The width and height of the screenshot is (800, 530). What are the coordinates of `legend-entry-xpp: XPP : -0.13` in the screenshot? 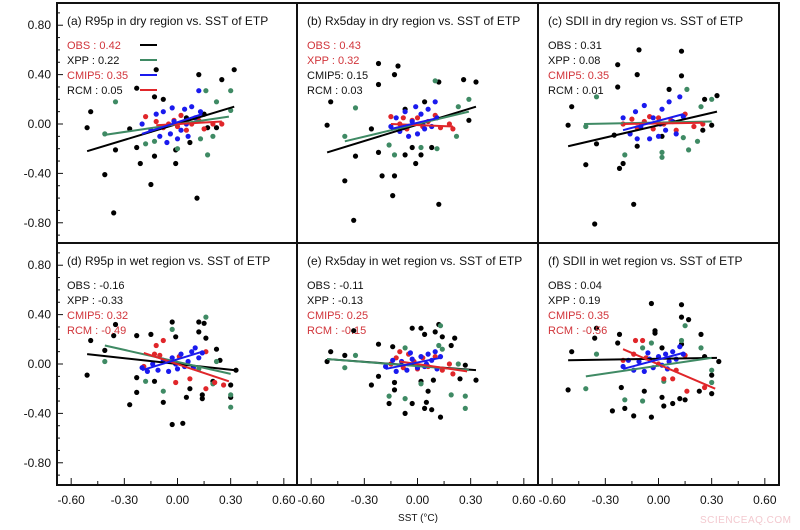 It's located at (335, 301).